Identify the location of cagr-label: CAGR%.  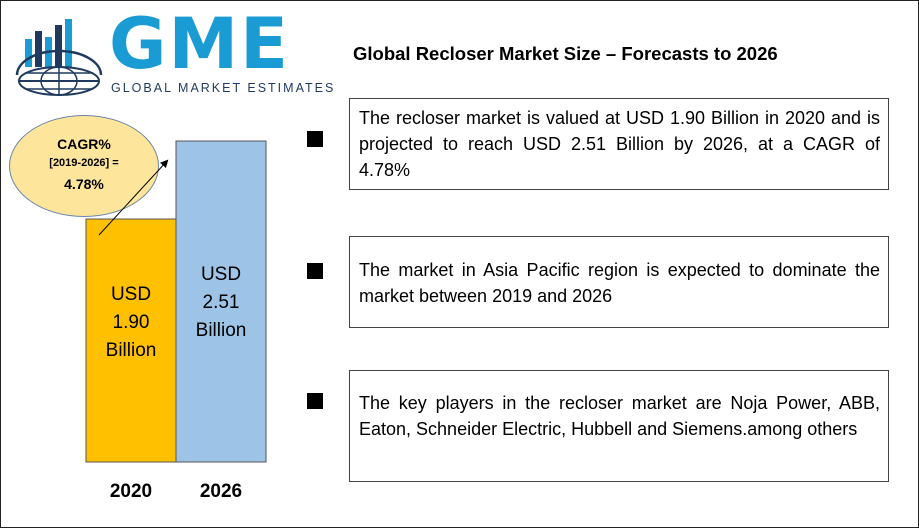
(84, 144).